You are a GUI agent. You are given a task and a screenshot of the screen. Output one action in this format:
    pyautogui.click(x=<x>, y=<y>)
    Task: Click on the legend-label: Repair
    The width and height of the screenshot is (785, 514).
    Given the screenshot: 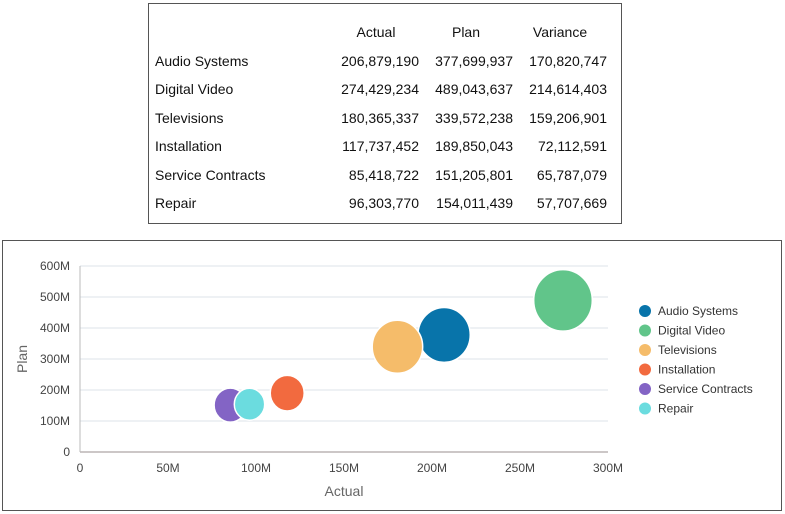 What is the action you would take?
    pyautogui.click(x=675, y=409)
    